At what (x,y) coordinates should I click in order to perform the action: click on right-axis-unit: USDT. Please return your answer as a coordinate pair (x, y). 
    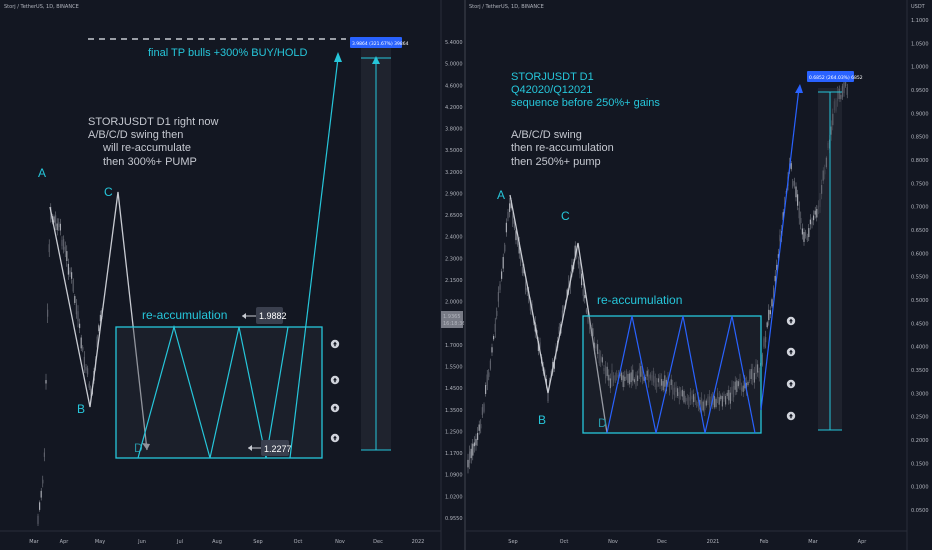
    Looking at the image, I should click on (918, 7).